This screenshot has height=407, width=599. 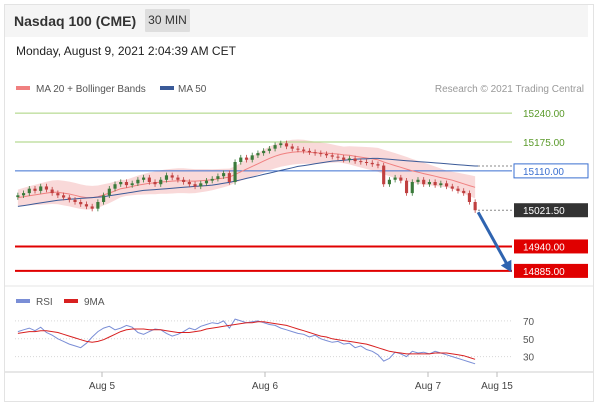 I want to click on credit-text: Research © 2021 Trading Central, so click(x=509, y=89).